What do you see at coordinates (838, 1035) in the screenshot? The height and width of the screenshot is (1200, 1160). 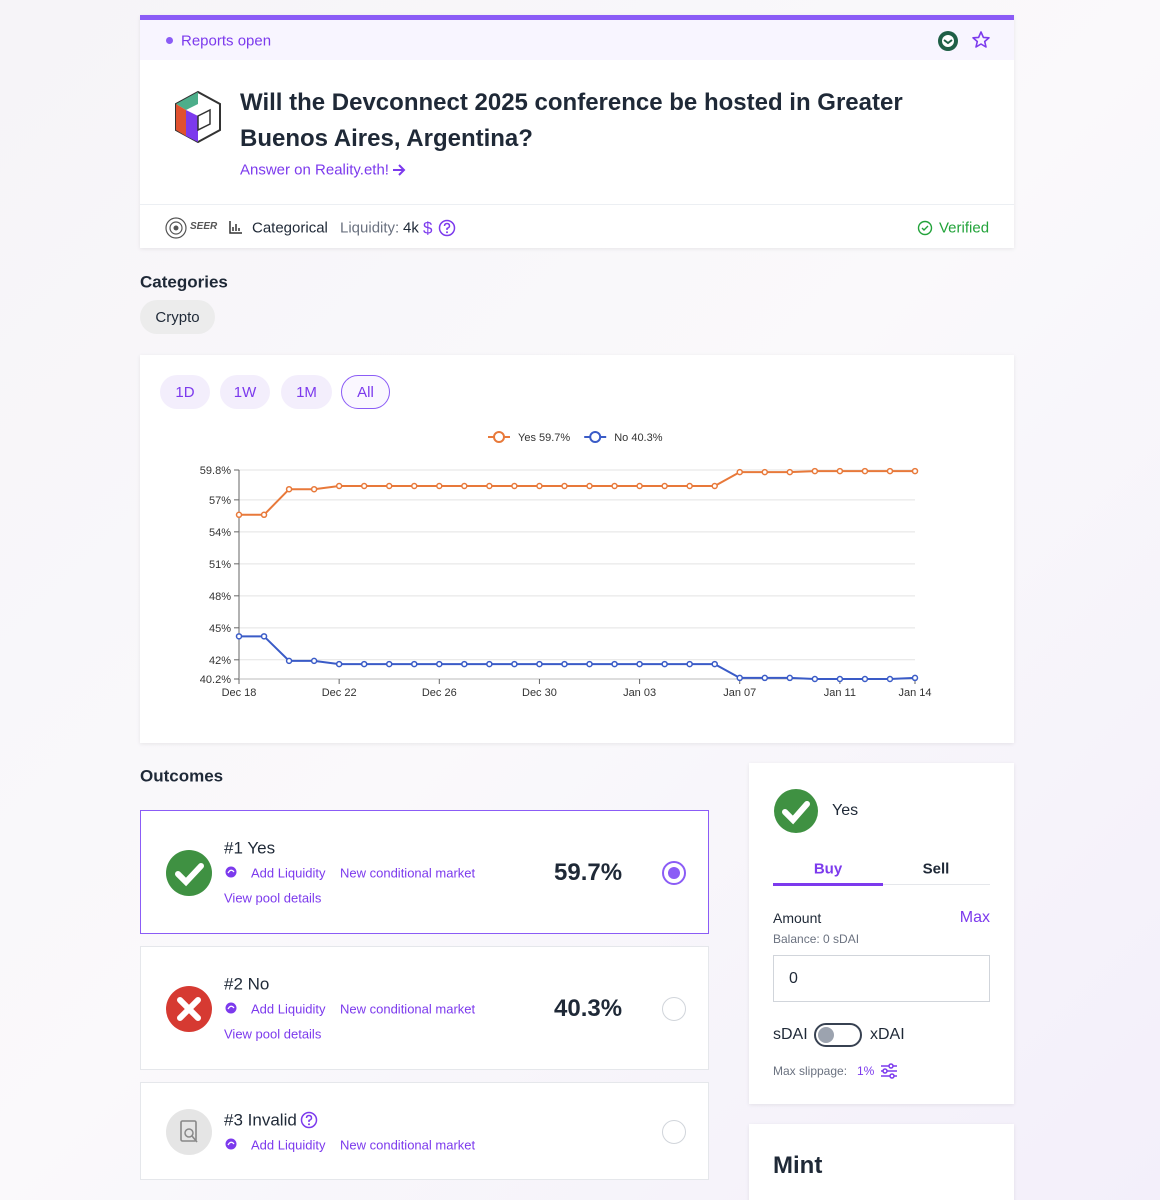 I see `token-toggle` at bounding box center [838, 1035].